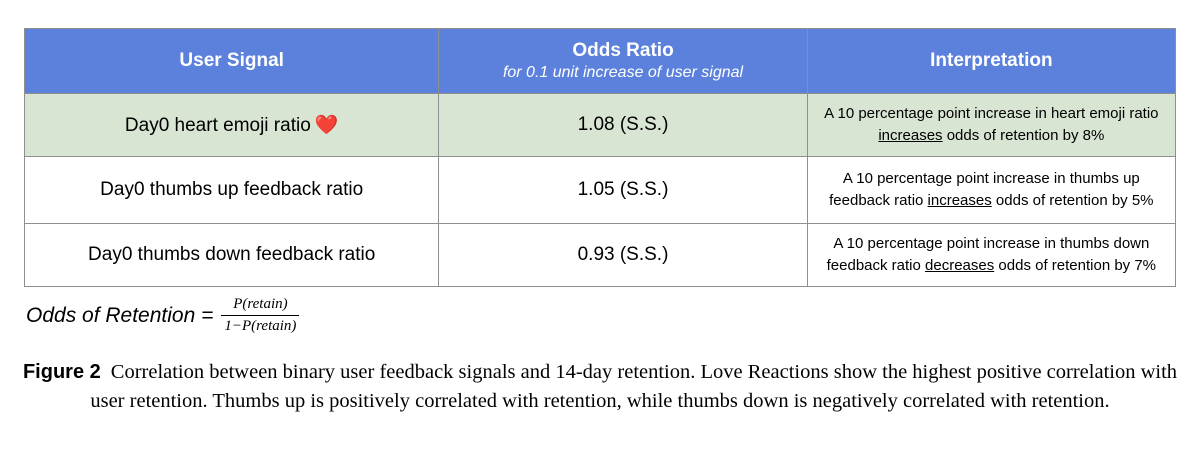 The height and width of the screenshot is (453, 1200). I want to click on col-header-label: Interpretation, so click(991, 61).